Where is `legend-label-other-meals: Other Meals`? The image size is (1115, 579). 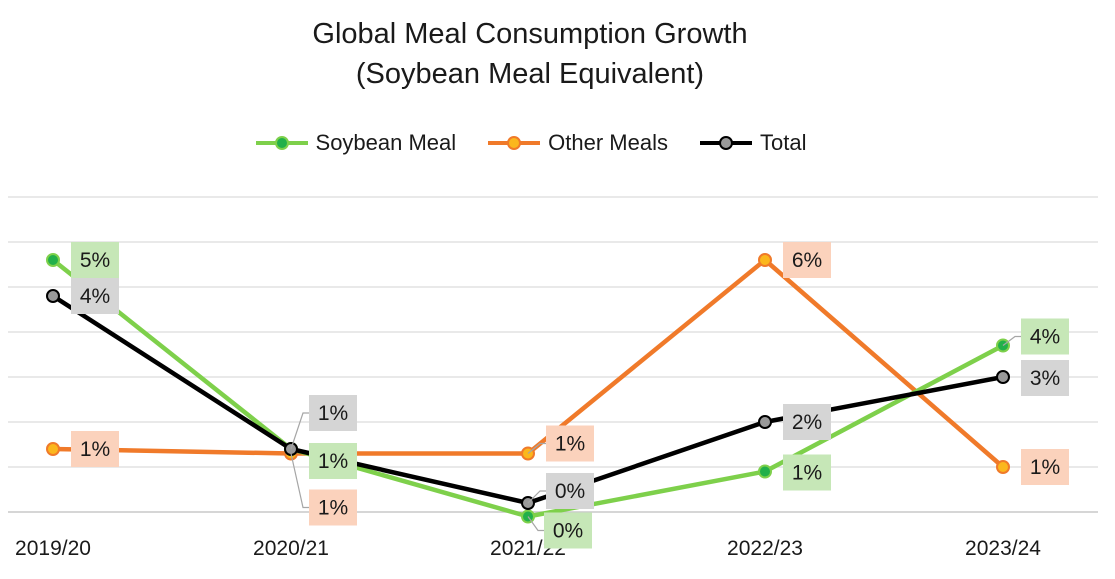 legend-label-other-meals: Other Meals is located at coordinates (608, 142).